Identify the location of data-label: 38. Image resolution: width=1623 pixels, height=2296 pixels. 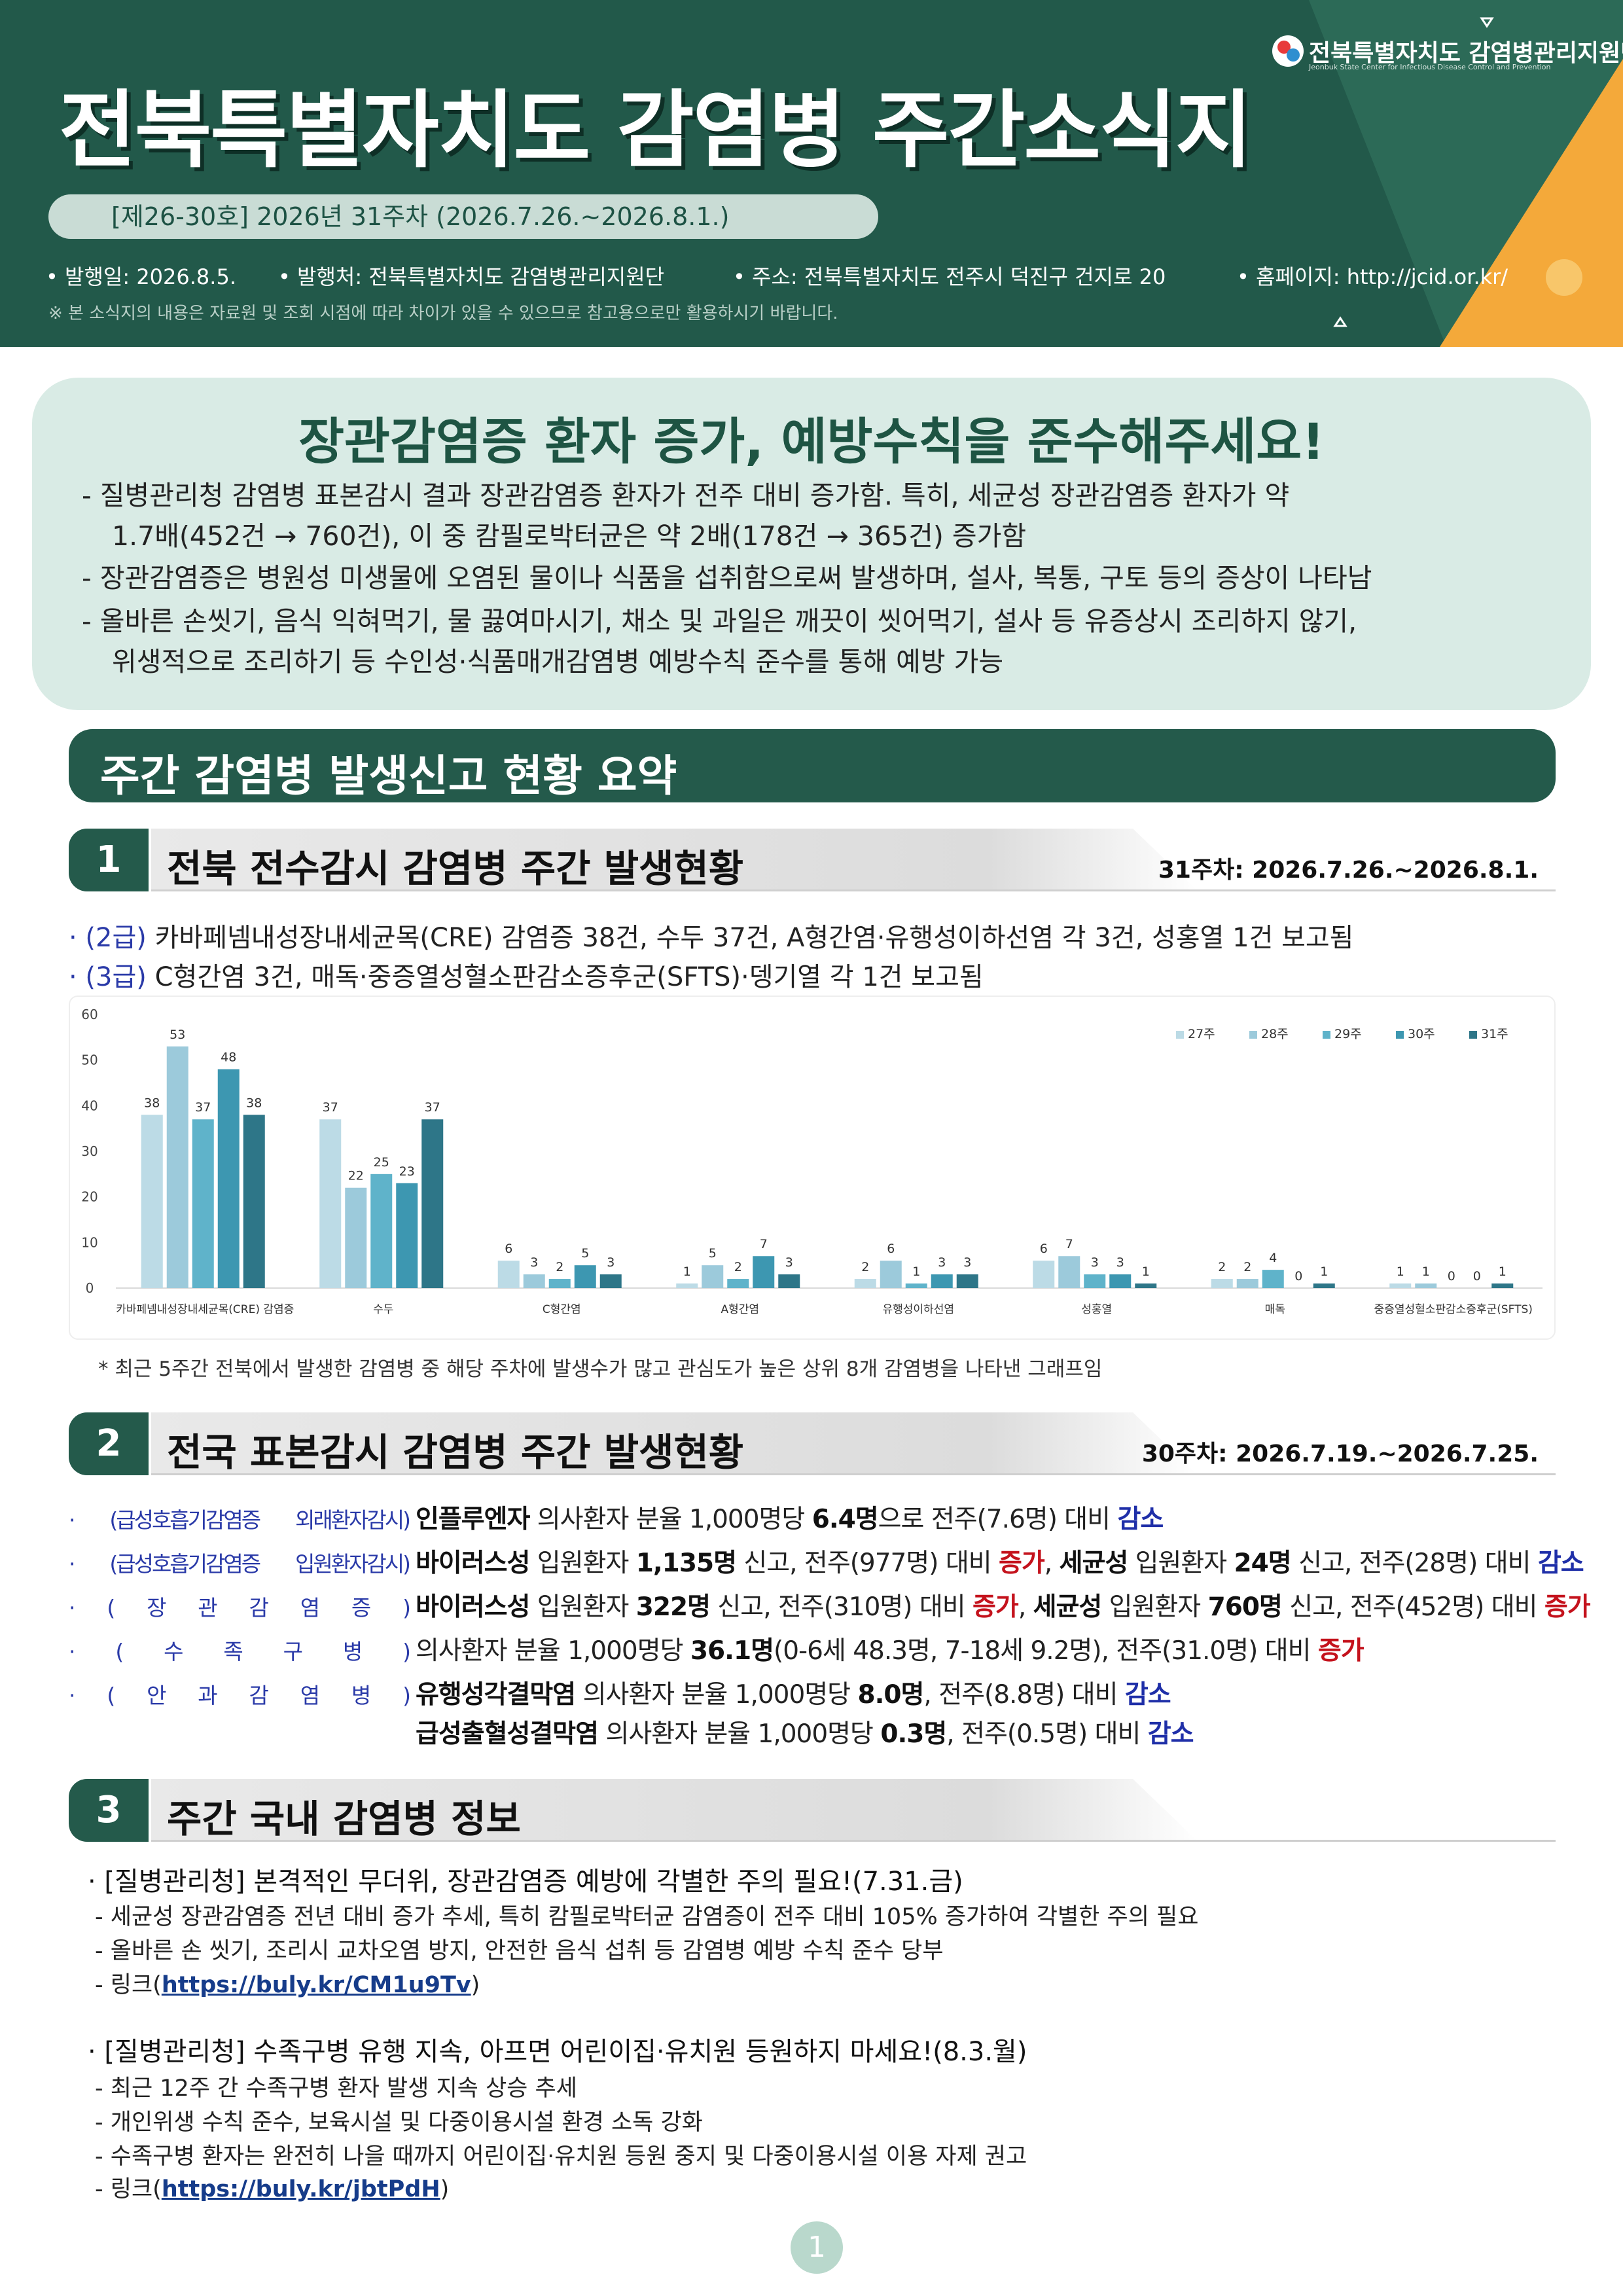
(254, 1103).